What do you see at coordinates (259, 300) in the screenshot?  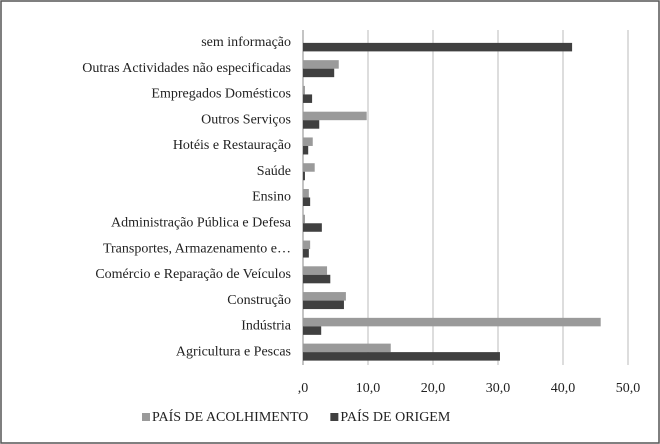 I see `y-tick-label: Construção` at bounding box center [259, 300].